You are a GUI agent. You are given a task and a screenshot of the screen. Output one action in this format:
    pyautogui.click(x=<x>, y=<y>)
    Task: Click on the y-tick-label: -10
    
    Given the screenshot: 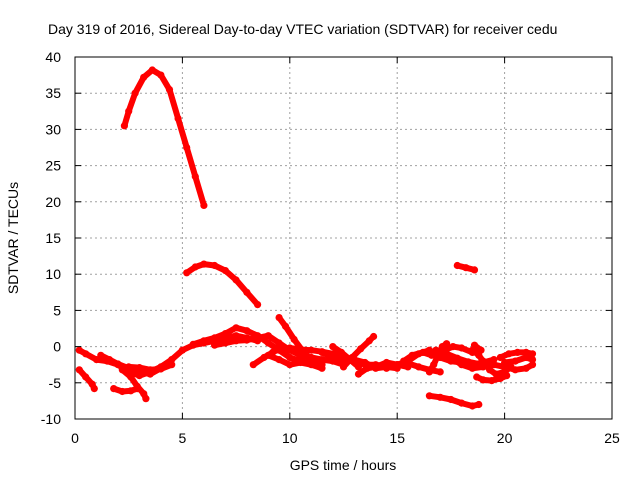 What is the action you would take?
    pyautogui.click(x=51, y=419)
    